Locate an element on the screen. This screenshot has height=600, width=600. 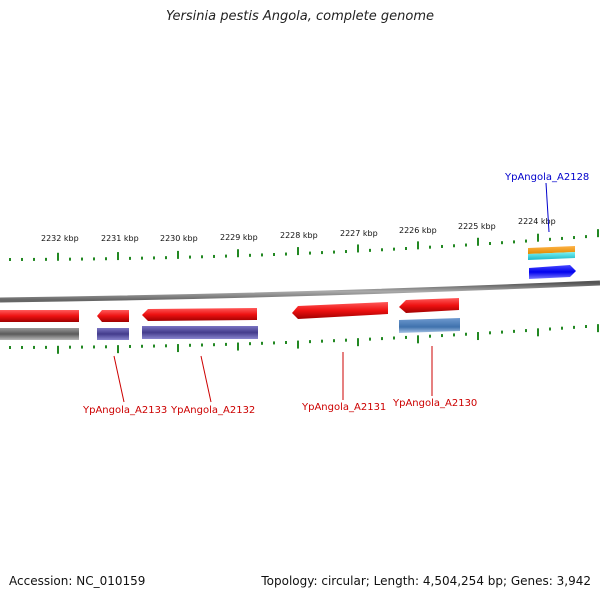
gene-label: YpAngola_A2133 is located at coordinates (124, 410).